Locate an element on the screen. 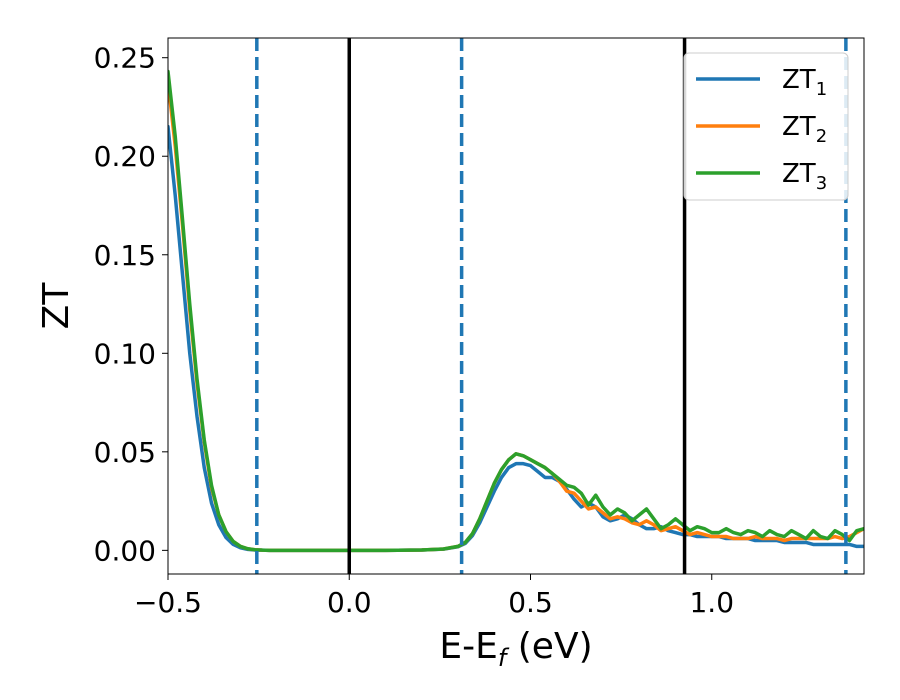 The width and height of the screenshot is (900, 700). legend-label-3: ZT3 is located at coordinates (804, 176).